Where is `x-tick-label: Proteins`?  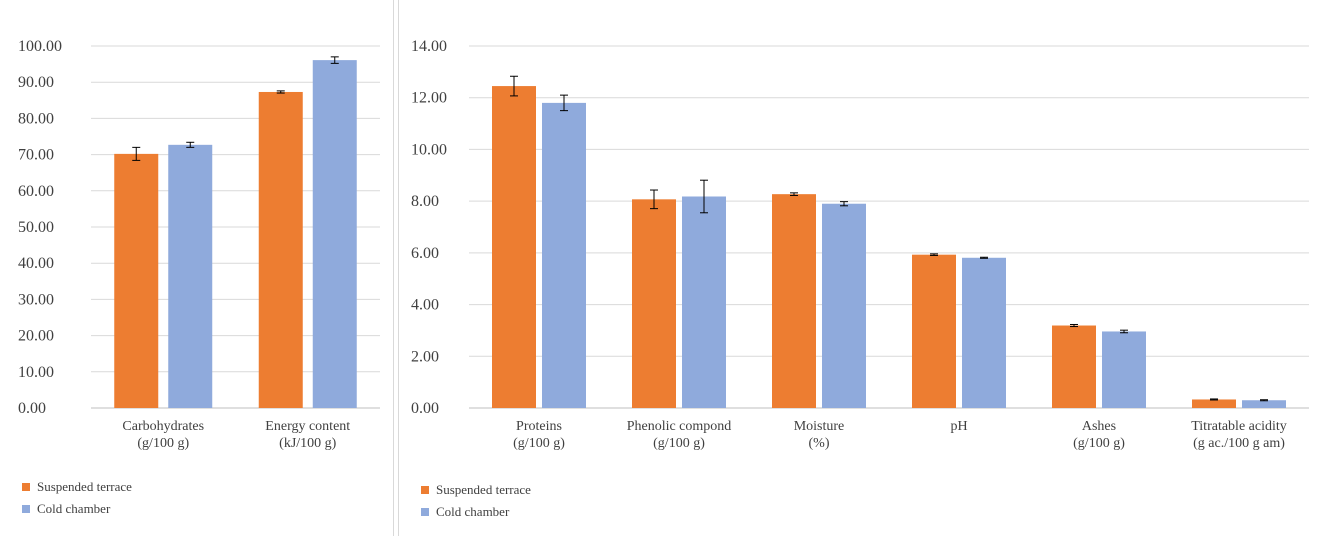
x-tick-label: Proteins is located at coordinates (539, 426).